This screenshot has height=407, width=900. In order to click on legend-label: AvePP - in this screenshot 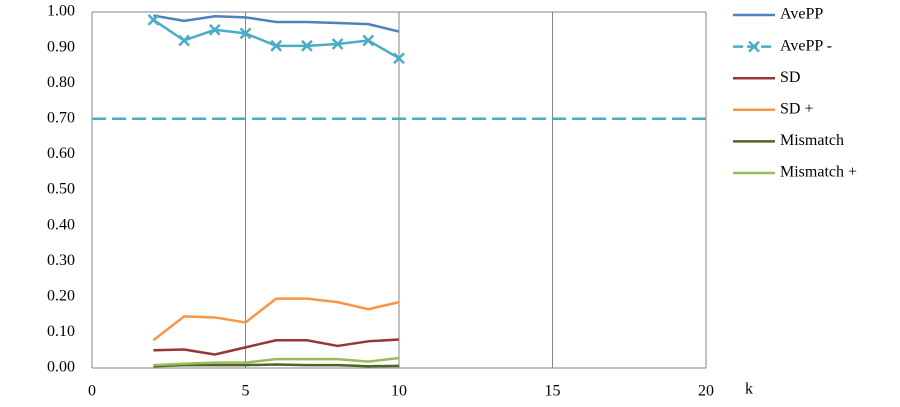, I will do `click(806, 45)`.